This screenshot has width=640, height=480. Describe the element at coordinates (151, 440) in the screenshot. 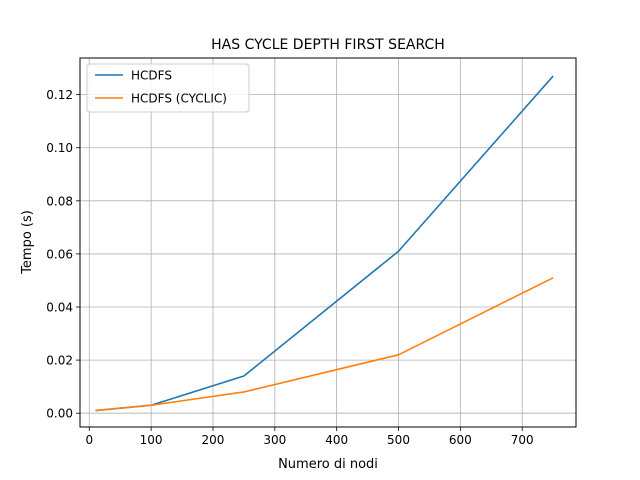

I see `x-tick-label: 100` at that location.